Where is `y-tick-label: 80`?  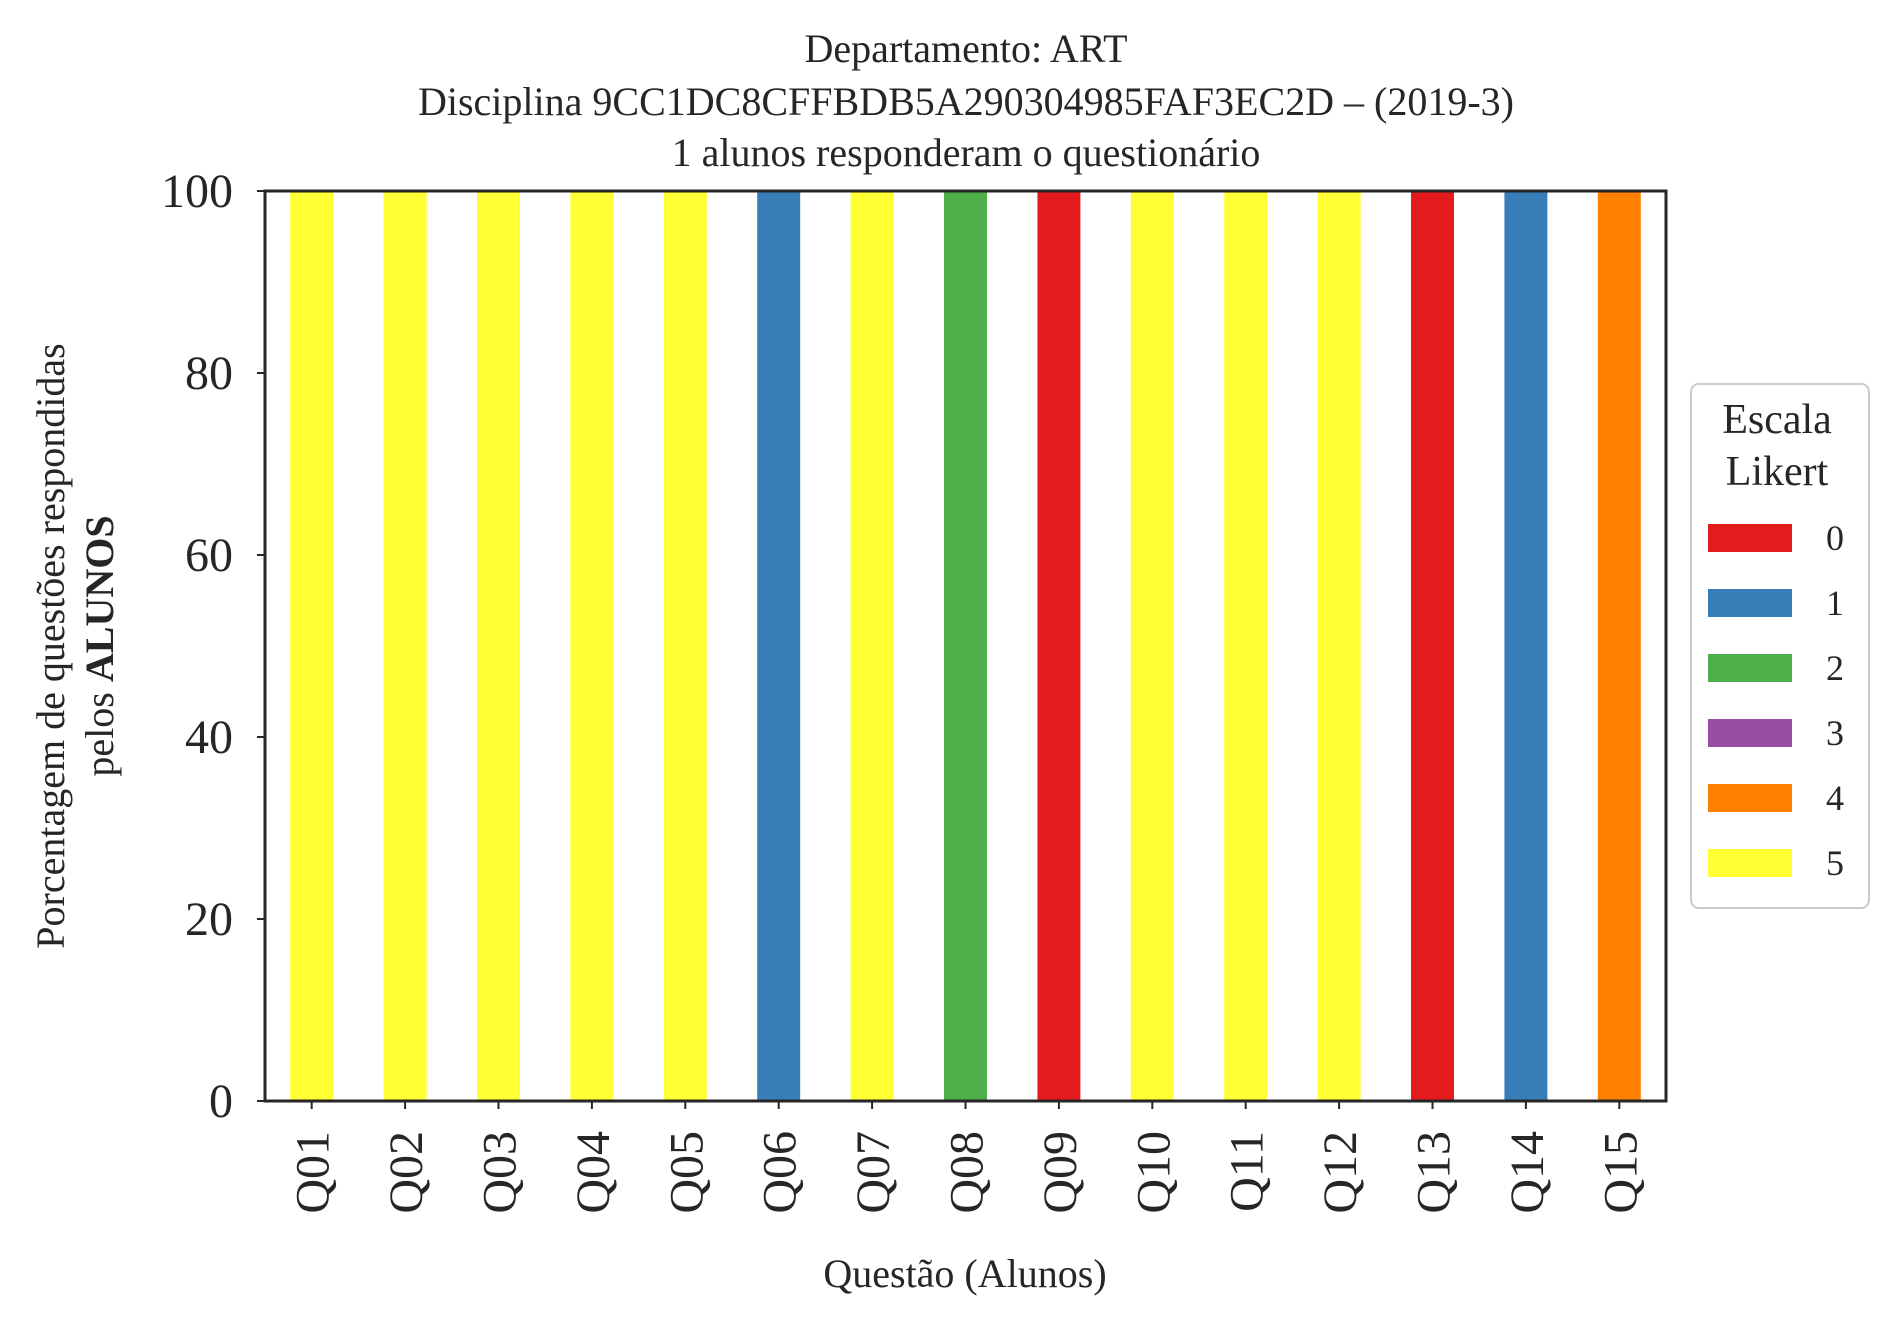 y-tick-label: 80 is located at coordinates (209, 373).